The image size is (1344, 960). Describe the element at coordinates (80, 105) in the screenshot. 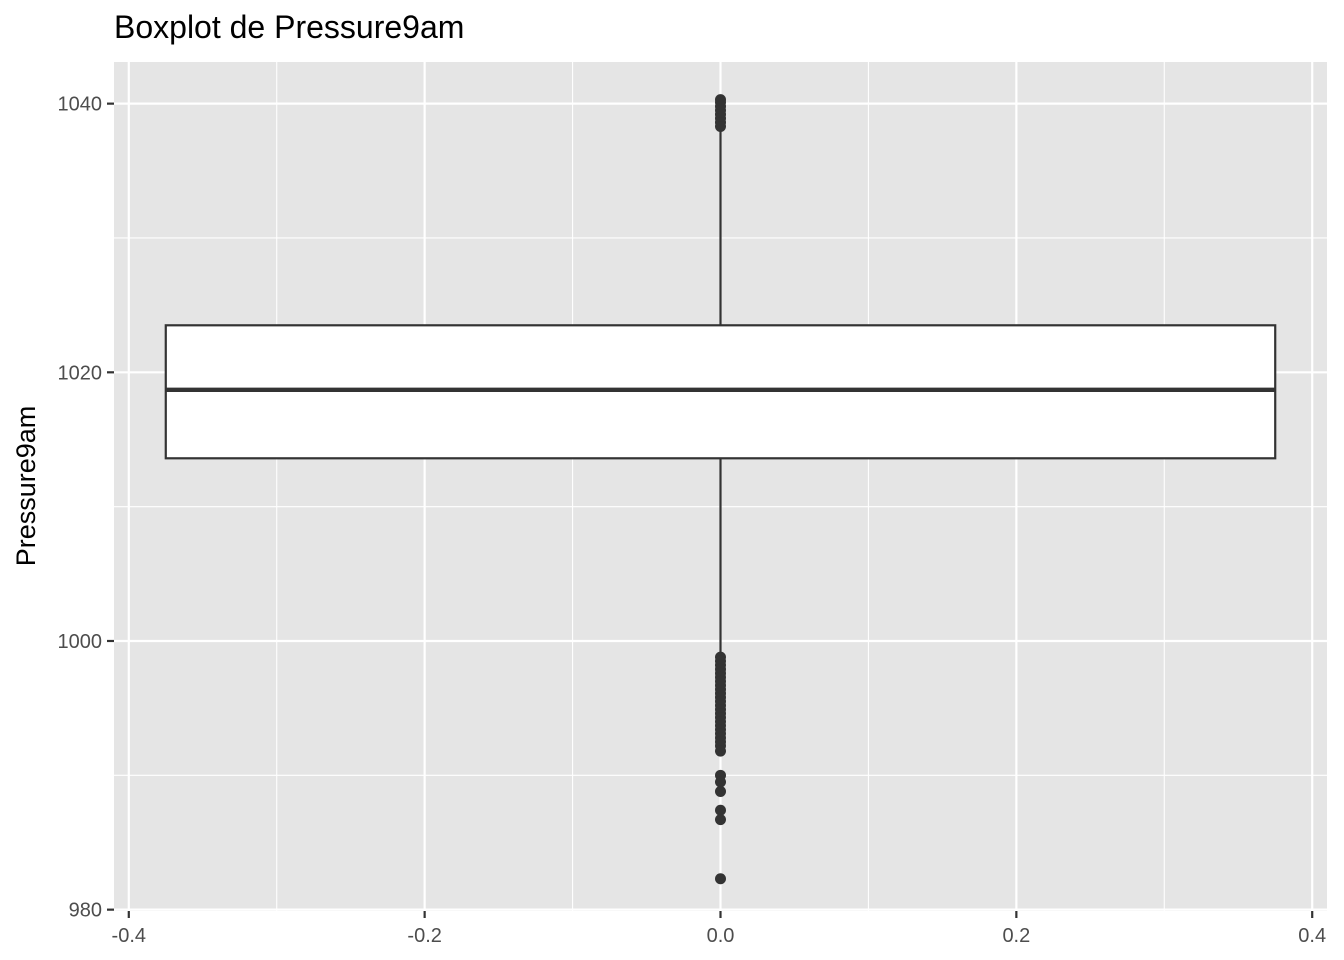

I see `y-tick-label: 1040` at that location.